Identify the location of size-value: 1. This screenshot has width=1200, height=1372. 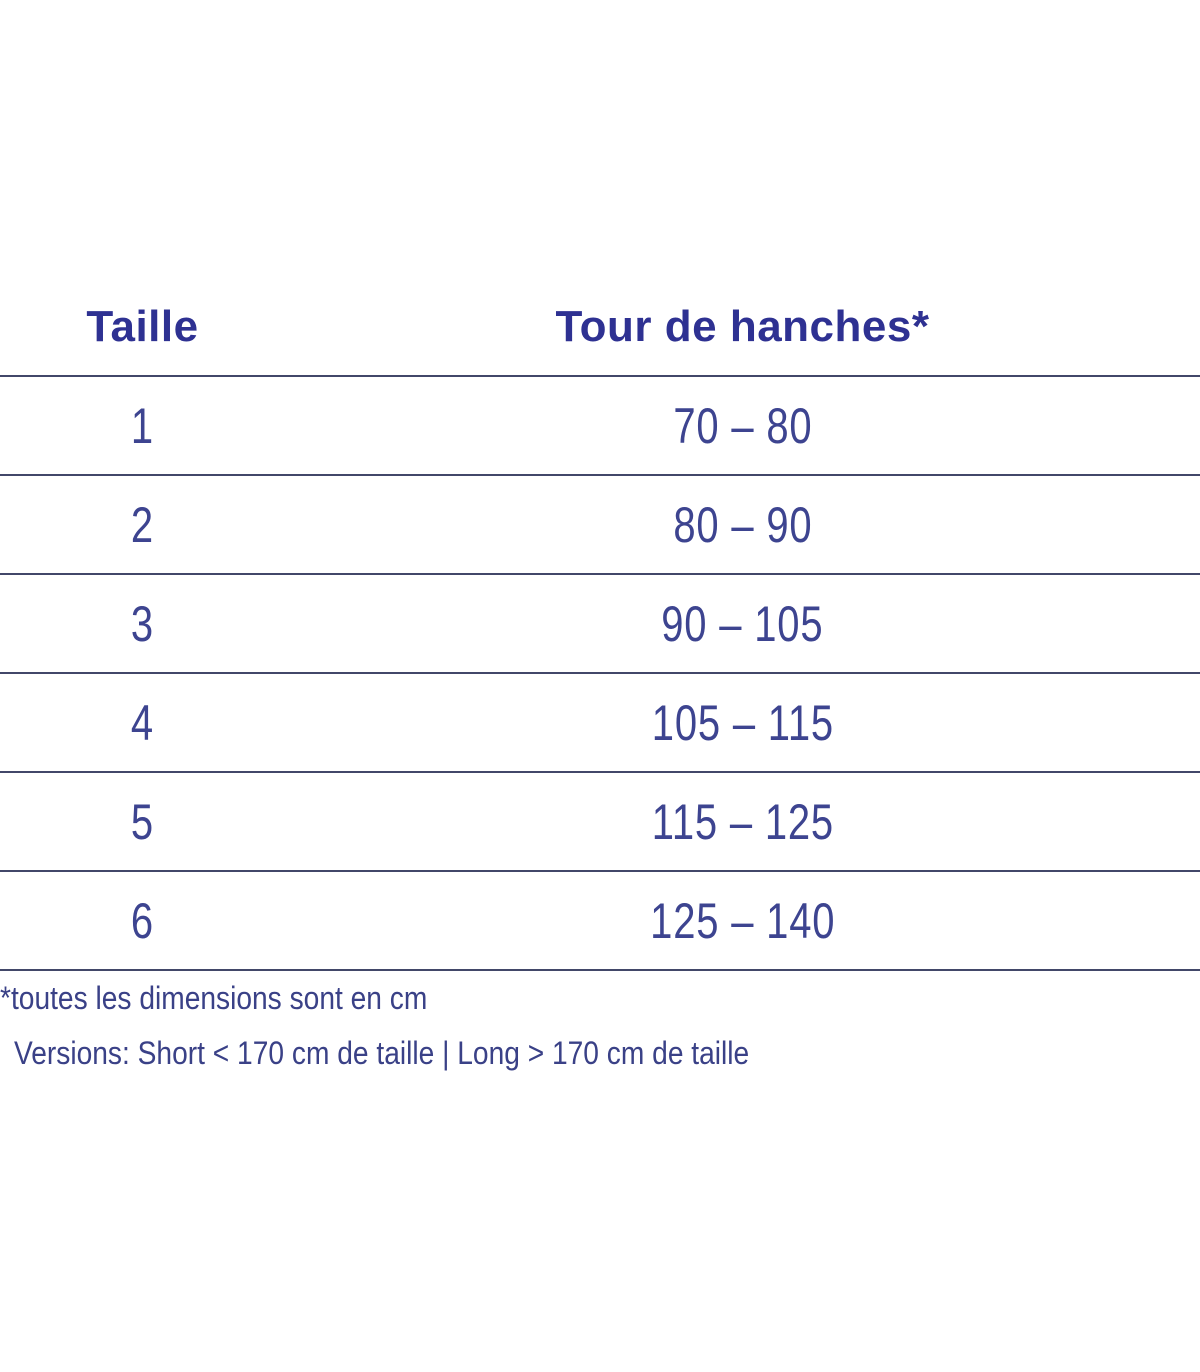
(142, 425).